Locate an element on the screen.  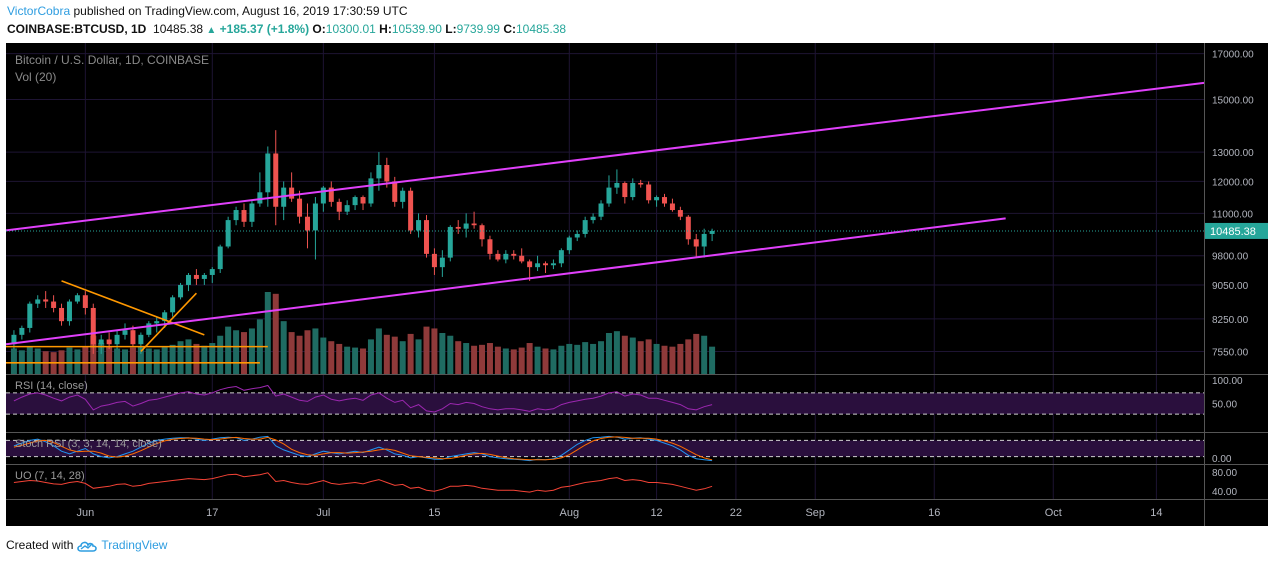
tradingview-brand: TradingView is located at coordinates (134, 545).